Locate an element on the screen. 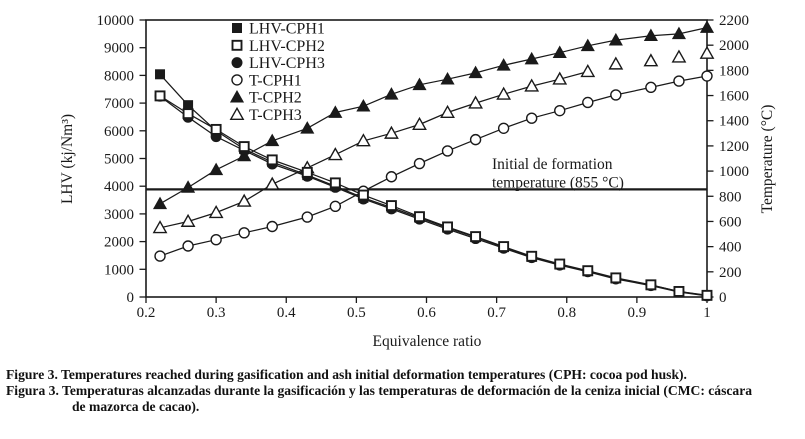  legend-label-LHV-CPH2: LHV-CPH2 is located at coordinates (287, 46).